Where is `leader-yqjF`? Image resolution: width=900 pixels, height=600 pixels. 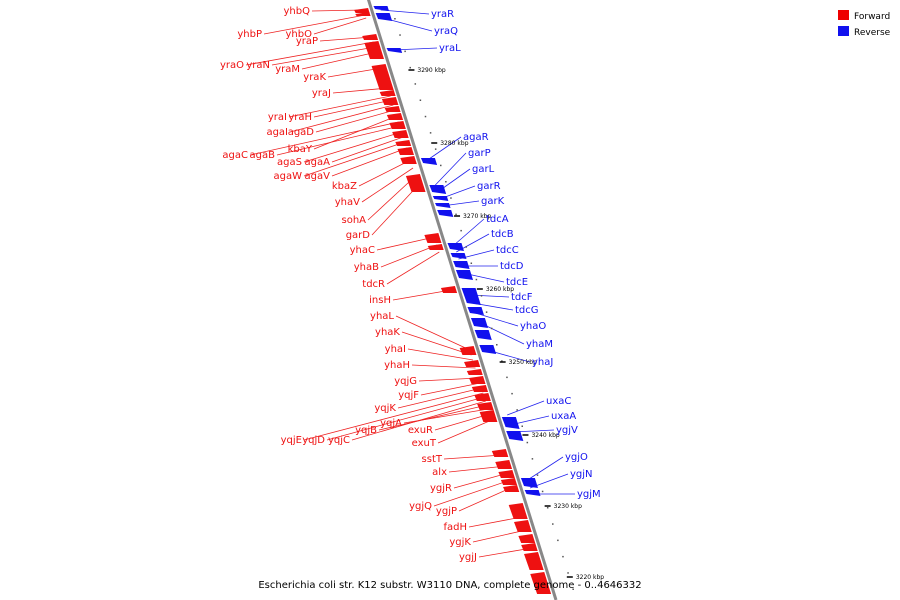 leader-yqjF is located at coordinates (450, 389).